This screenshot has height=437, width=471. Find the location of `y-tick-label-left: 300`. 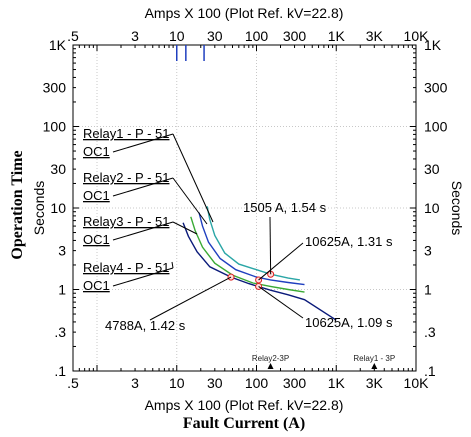

y-tick-label-left: 300 is located at coordinates (55, 88).